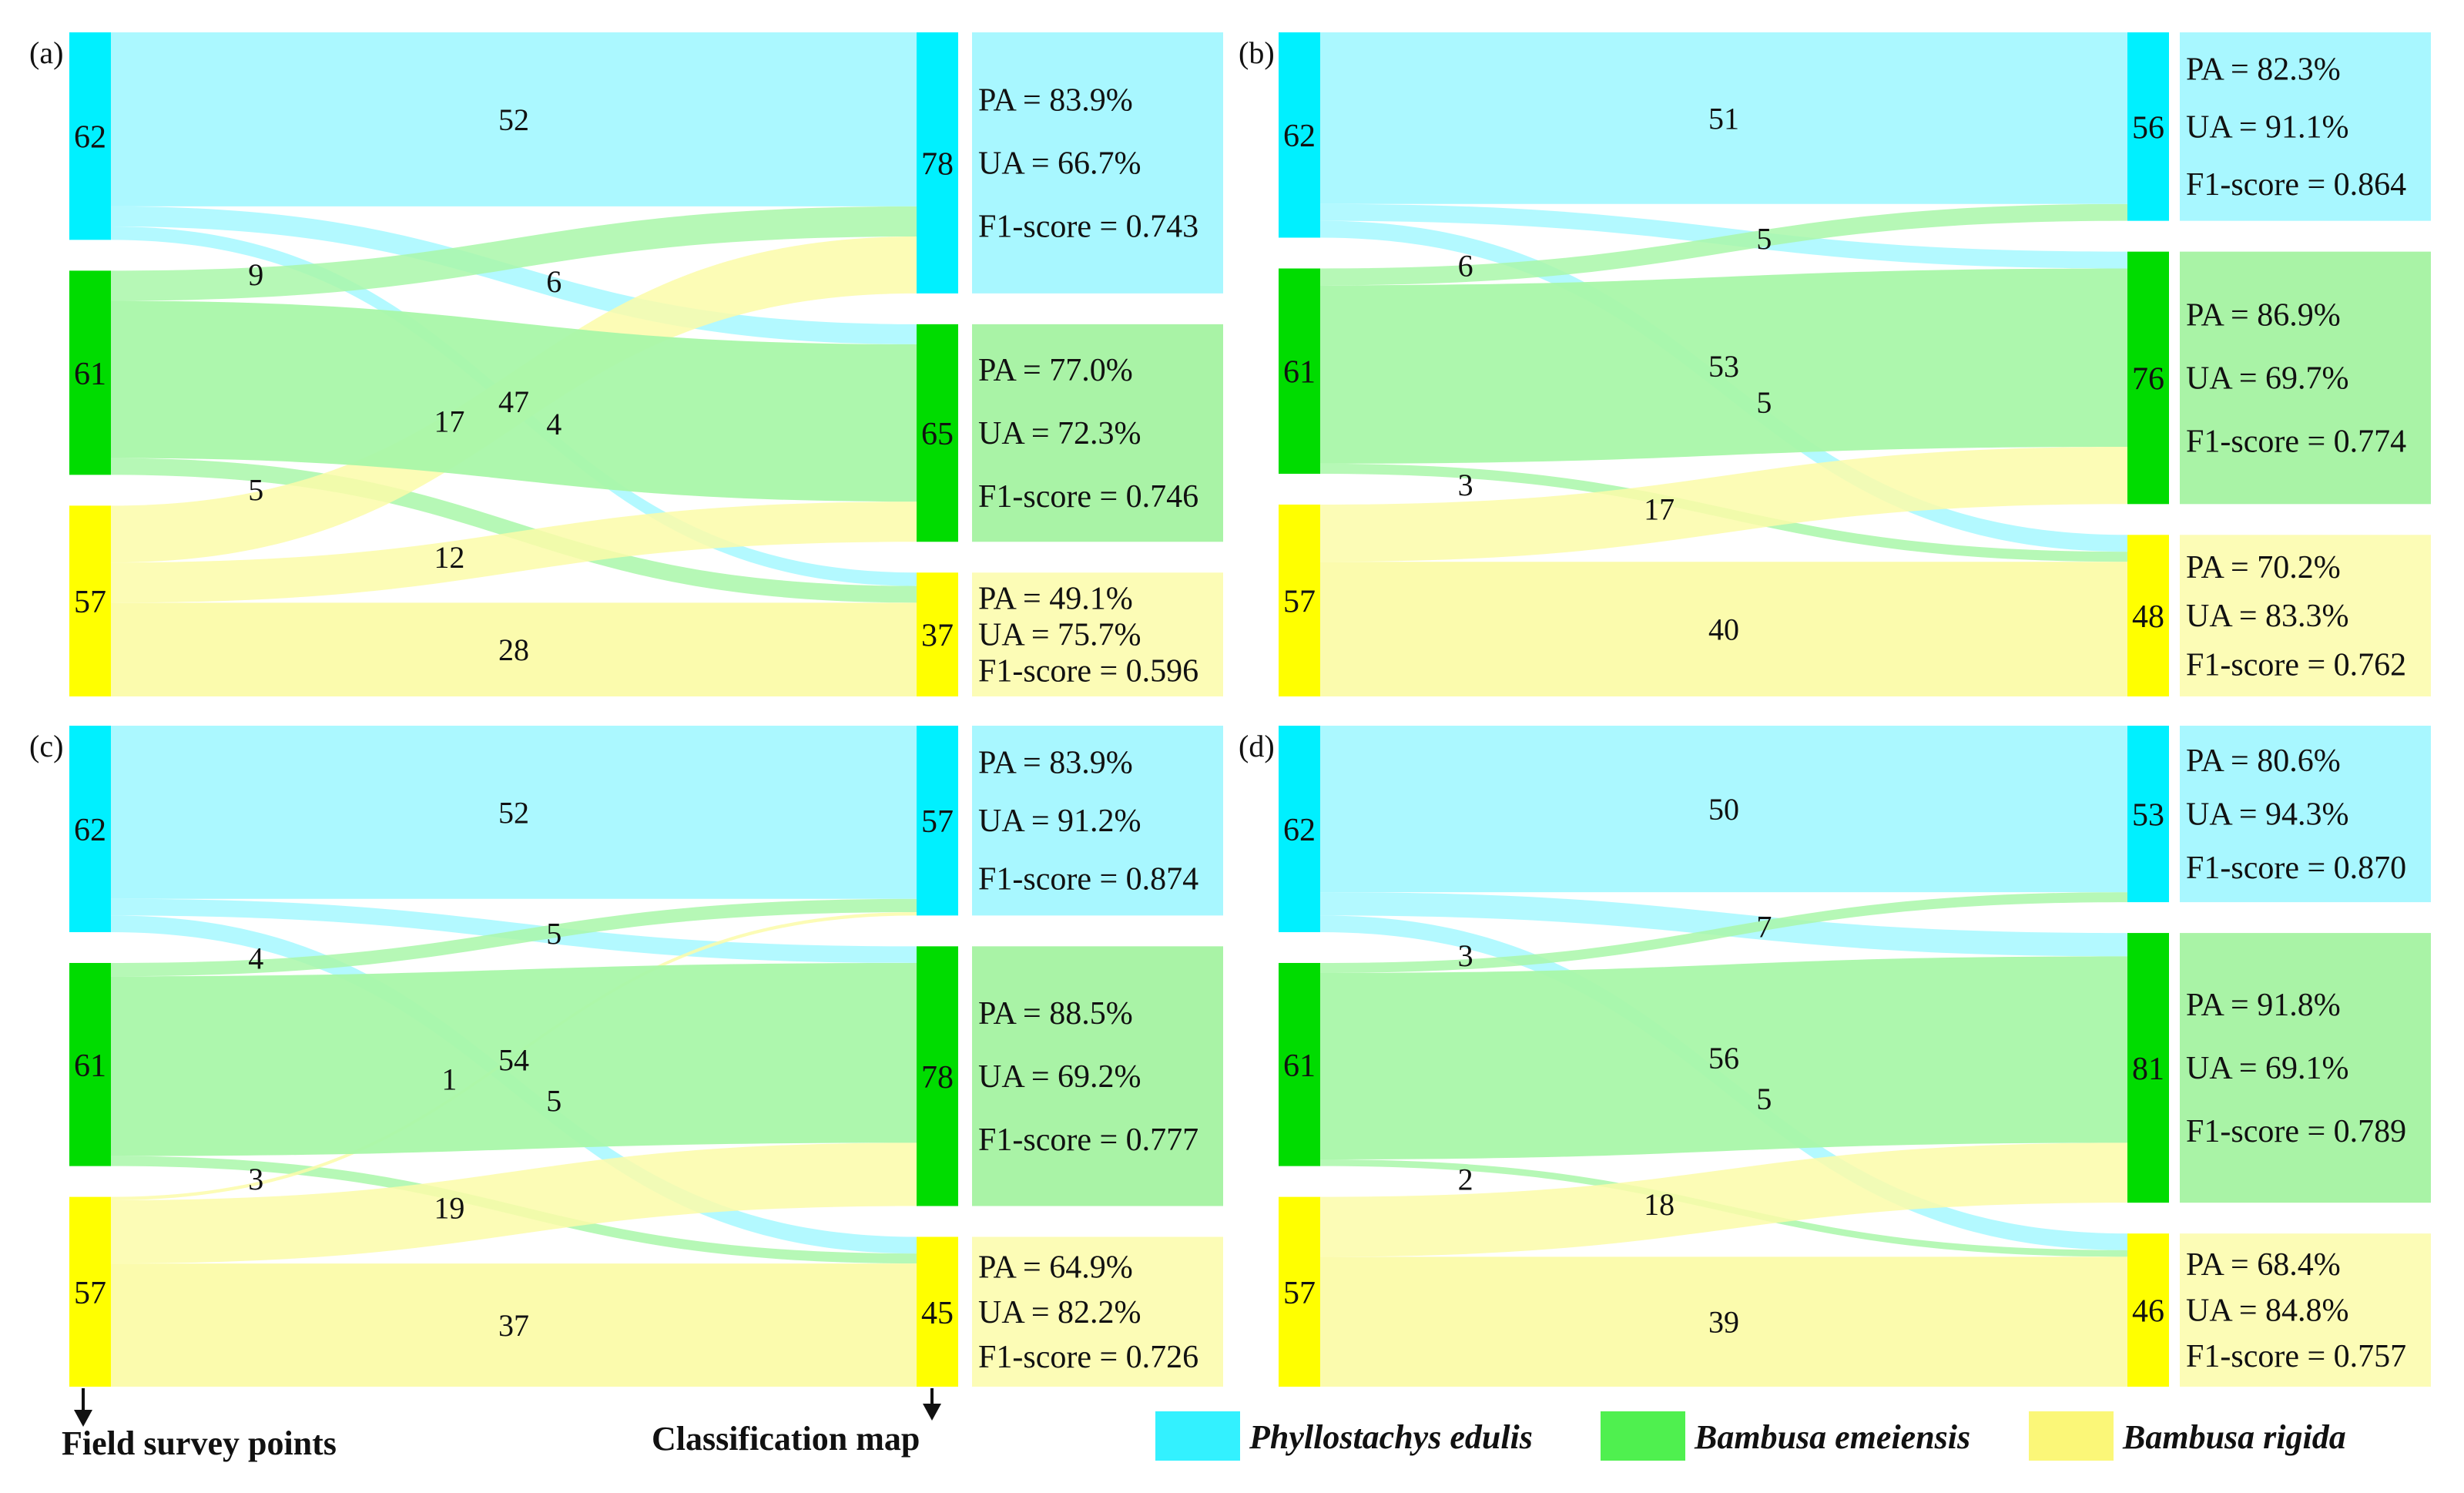 This screenshot has width=2464, height=1493. What do you see at coordinates (1060, 434) in the screenshot?
I see `metric-ua-emeiensis: UA = 72.3%` at bounding box center [1060, 434].